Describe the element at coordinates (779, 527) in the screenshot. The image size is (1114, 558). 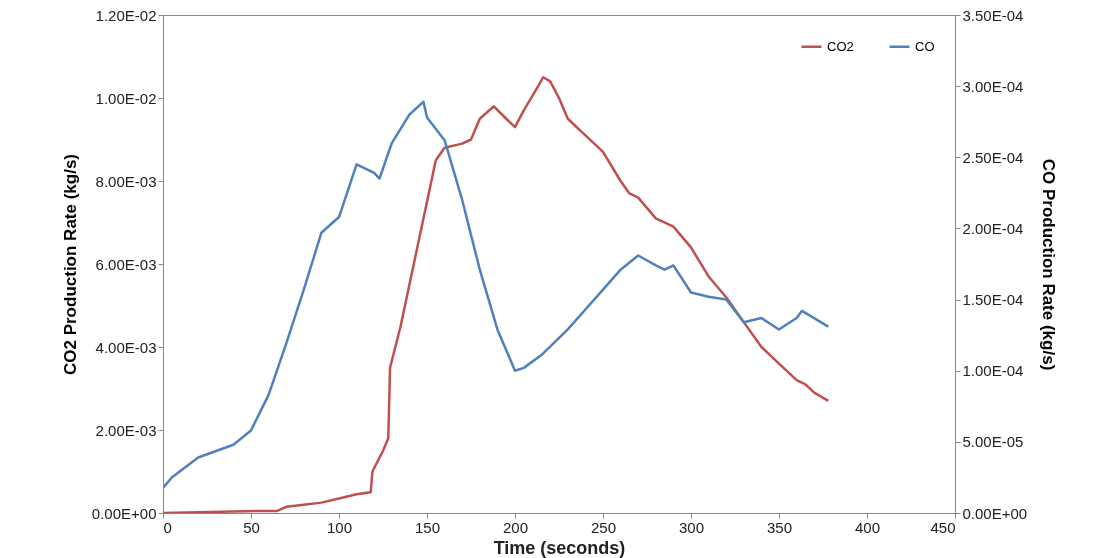
I see `x-tick-label: 350` at that location.